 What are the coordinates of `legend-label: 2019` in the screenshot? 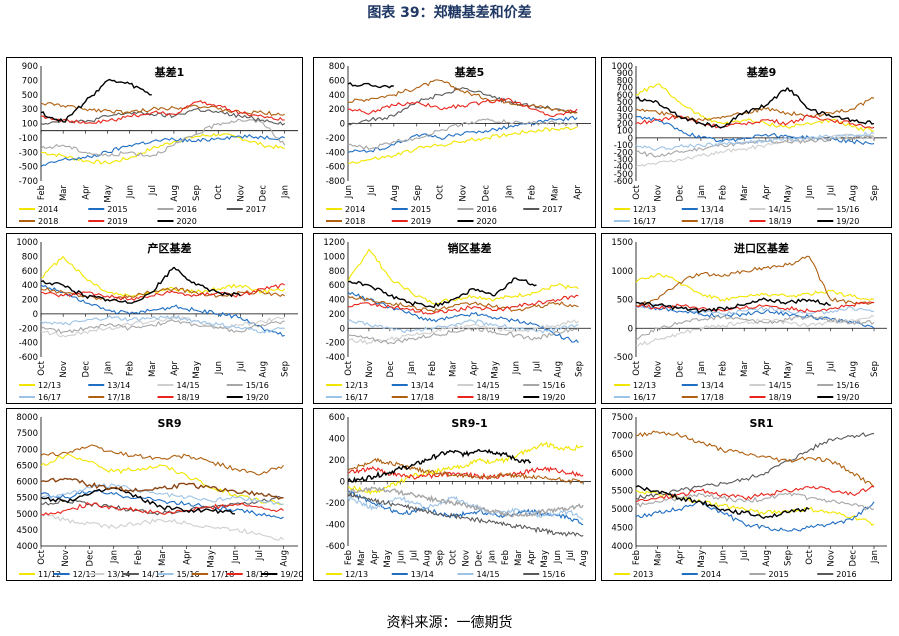 It's located at (421, 221).